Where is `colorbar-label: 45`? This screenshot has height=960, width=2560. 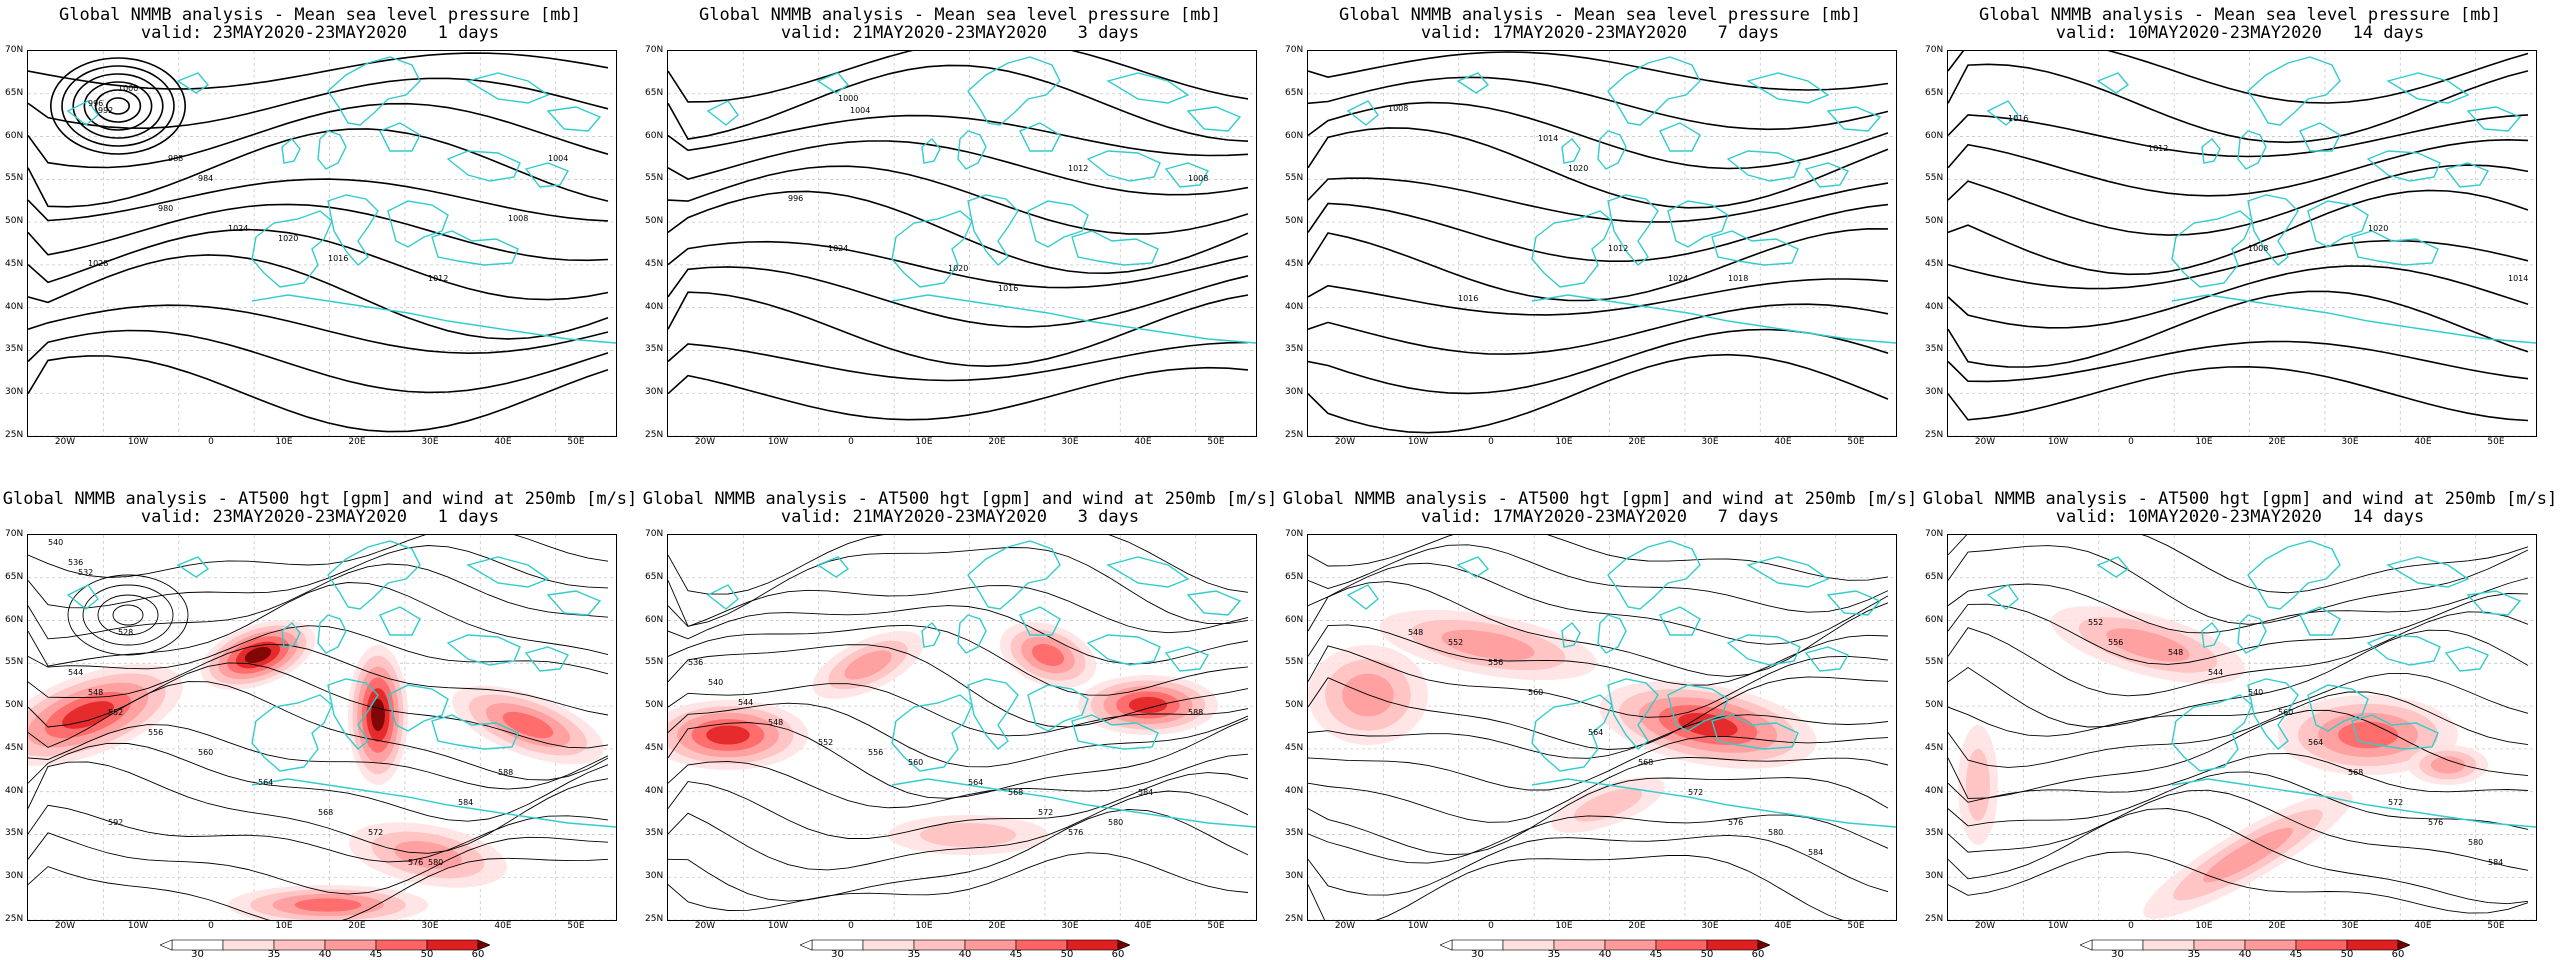
colorbar-label: 45 is located at coordinates (376, 954).